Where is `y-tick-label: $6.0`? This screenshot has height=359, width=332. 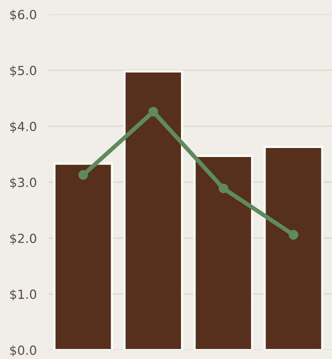
y-tick-label: $6.0 is located at coordinates (23, 15).